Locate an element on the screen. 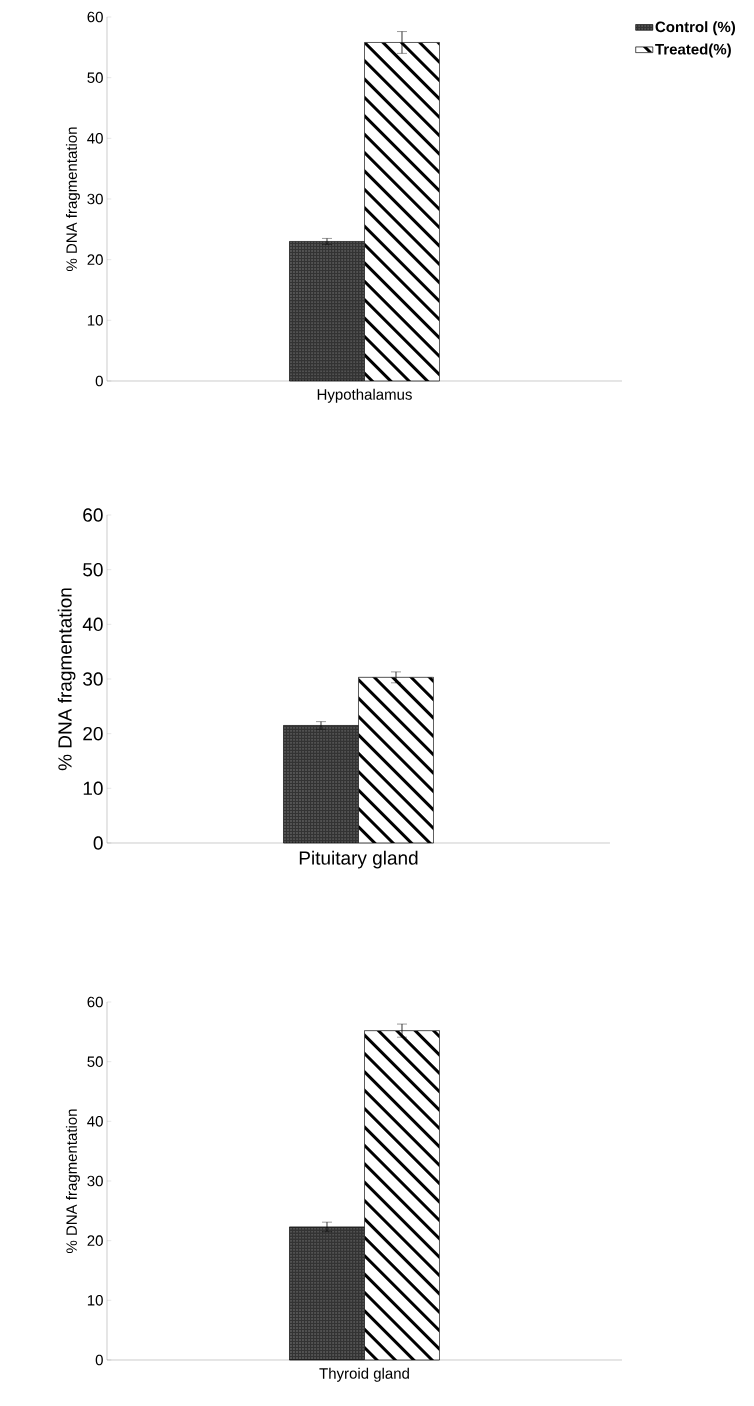 The width and height of the screenshot is (754, 1406). legend-label: Control (%) is located at coordinates (695, 28).